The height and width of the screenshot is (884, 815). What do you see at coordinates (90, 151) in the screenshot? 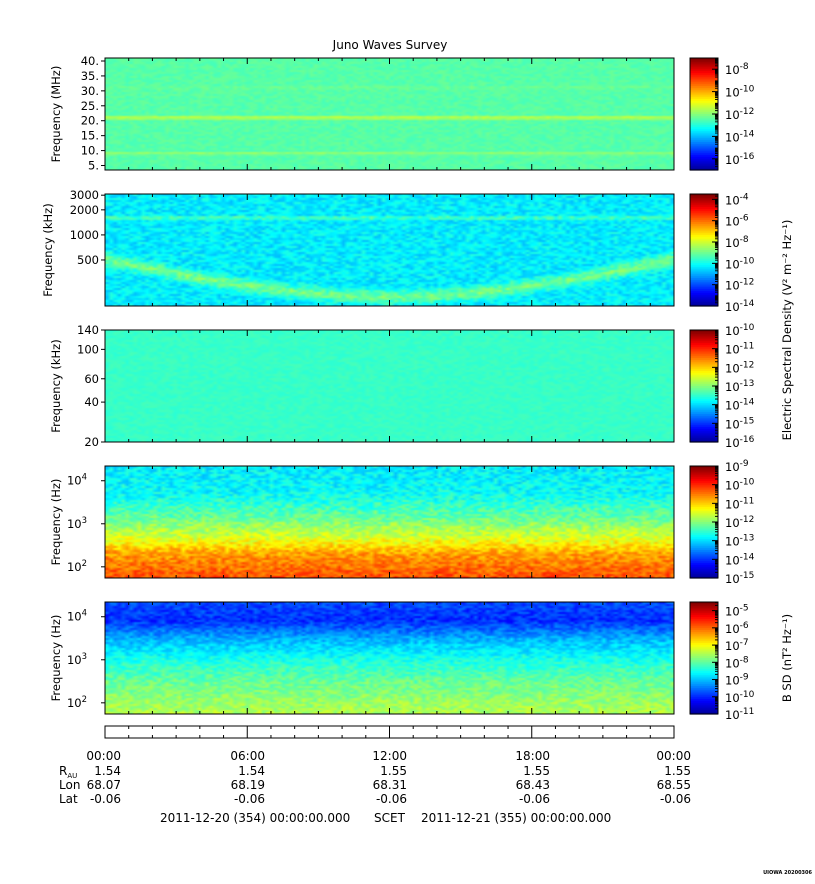
I see `y-tick-label: 10.` at bounding box center [90, 151].